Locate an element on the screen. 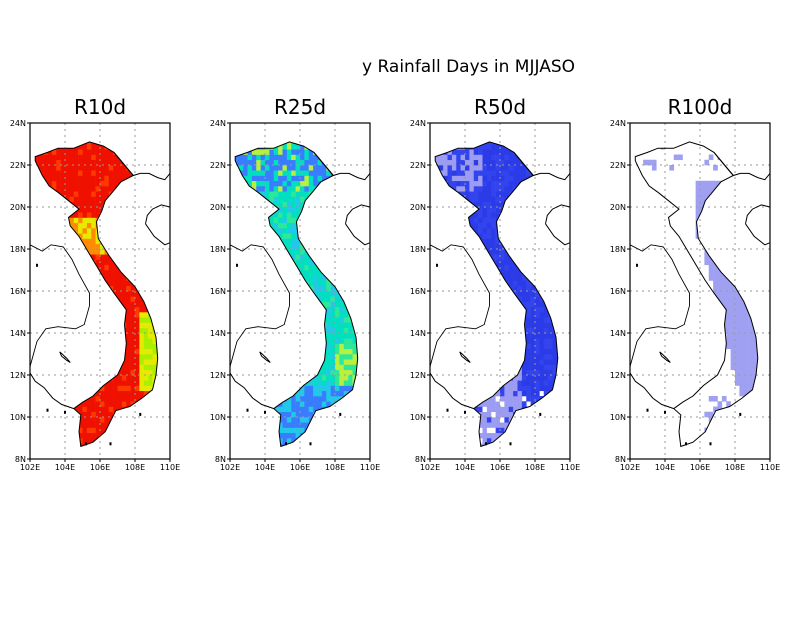  panel-title: R10d is located at coordinates (100, 107).